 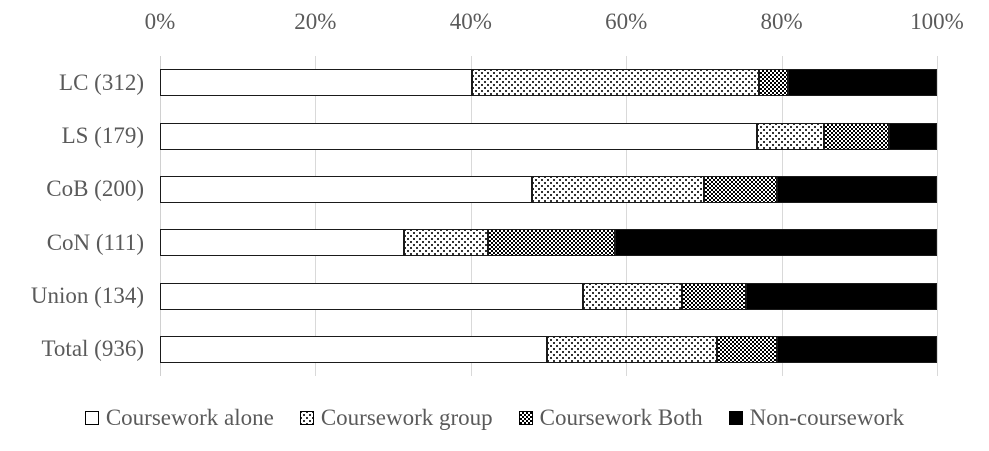 What do you see at coordinates (87, 295) in the screenshot?
I see `y-category-label: Union (134)` at bounding box center [87, 295].